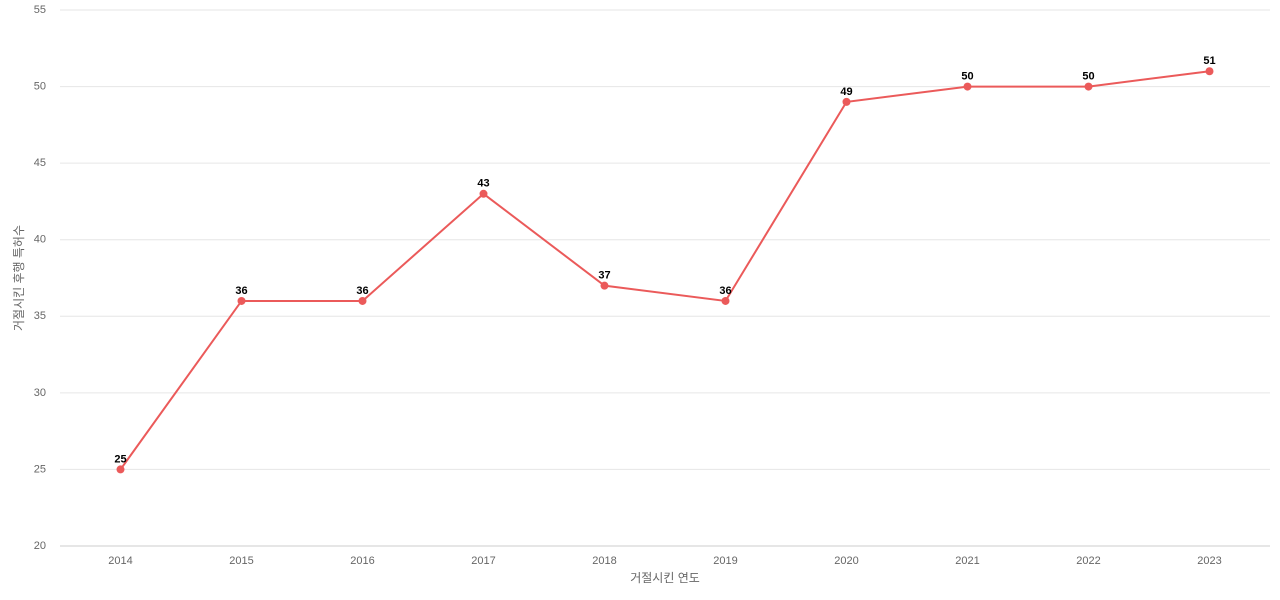 The width and height of the screenshot is (1280, 600). Describe the element at coordinates (846, 92) in the screenshot. I see `data-label: 49` at that location.